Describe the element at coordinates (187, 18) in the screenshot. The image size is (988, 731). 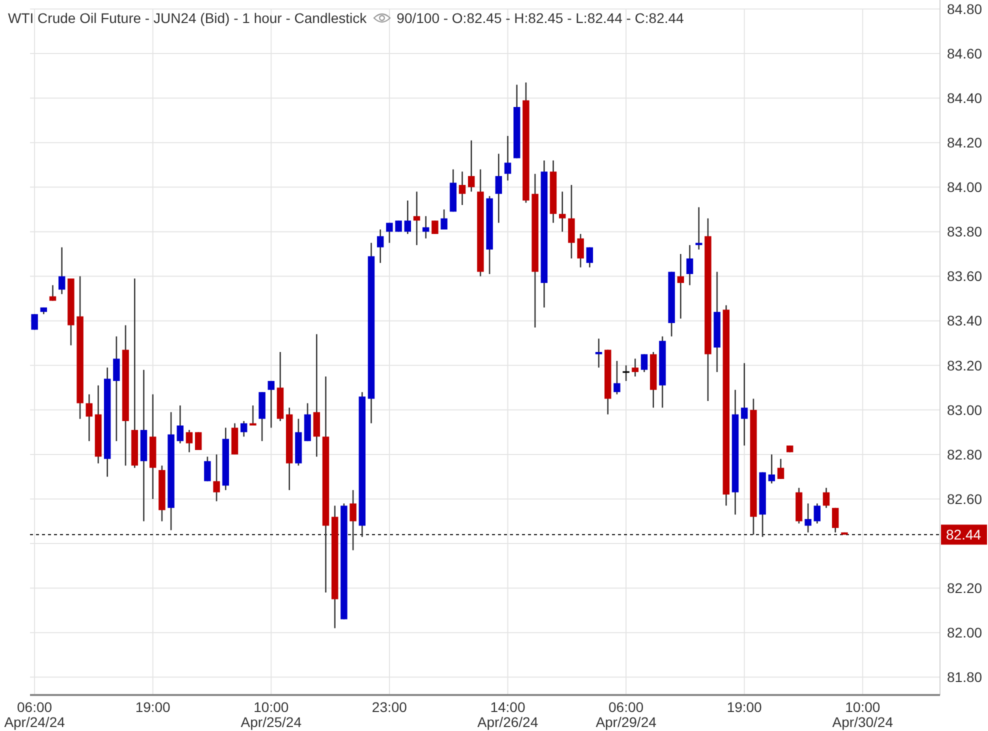
I see `chart-title: WTI Crude Oil Future - JUN24 (Bid) - 1 hour - Candlestick` at that location.